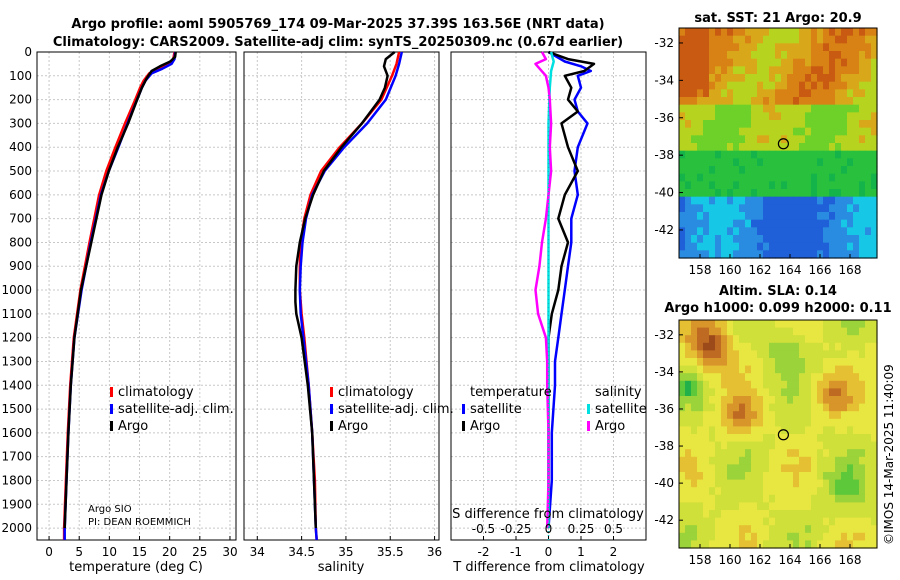  I want to click on map-y-tick-label: -34, so click(664, 372).